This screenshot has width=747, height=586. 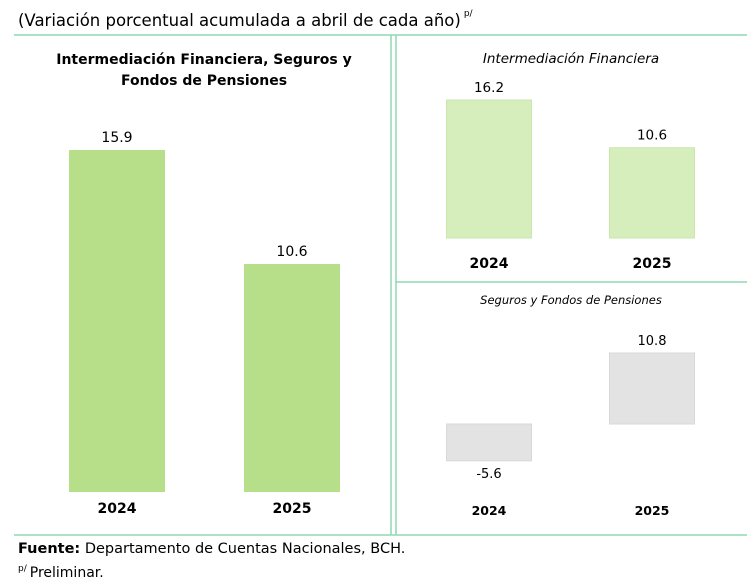 What do you see at coordinates (489, 442) in the screenshot?
I see `seguros-bar-2024` at bounding box center [489, 442].